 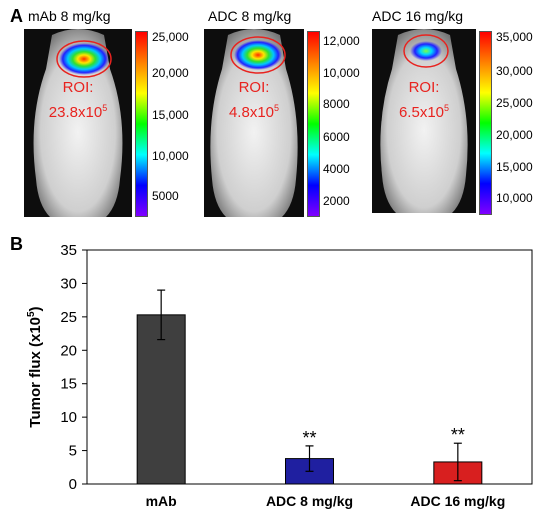 What do you see at coordinates (418, 16) in the screenshot?
I see `image-3-title: ADC 16 mg/kg` at bounding box center [418, 16].